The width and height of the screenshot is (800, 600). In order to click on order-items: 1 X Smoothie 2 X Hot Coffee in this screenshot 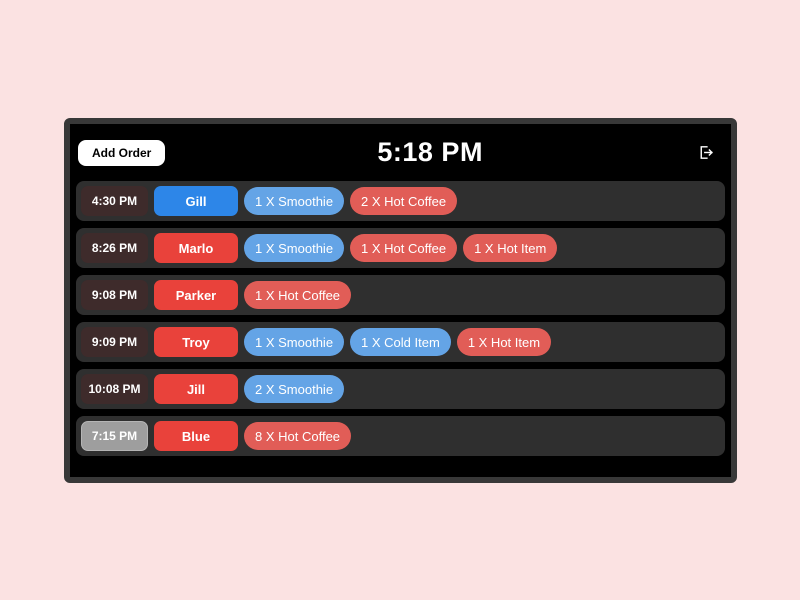, I will do `click(351, 201)`.